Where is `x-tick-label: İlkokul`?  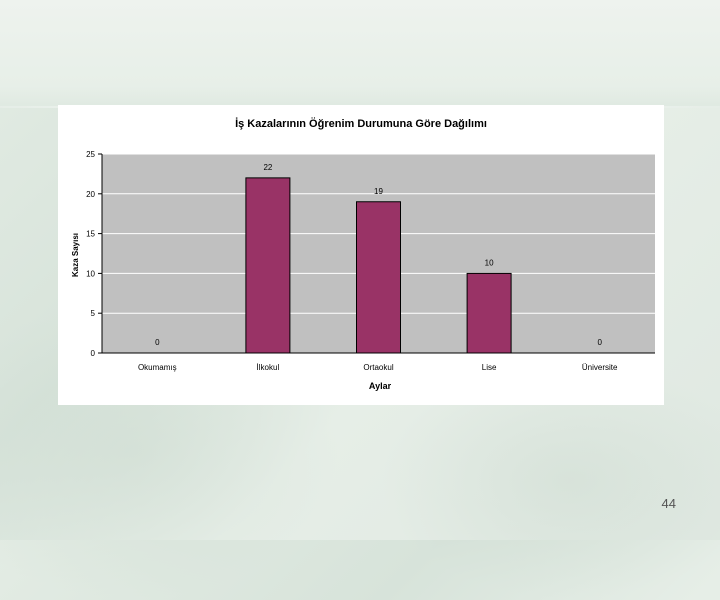 x-tick-label: İlkokul is located at coordinates (268, 367).